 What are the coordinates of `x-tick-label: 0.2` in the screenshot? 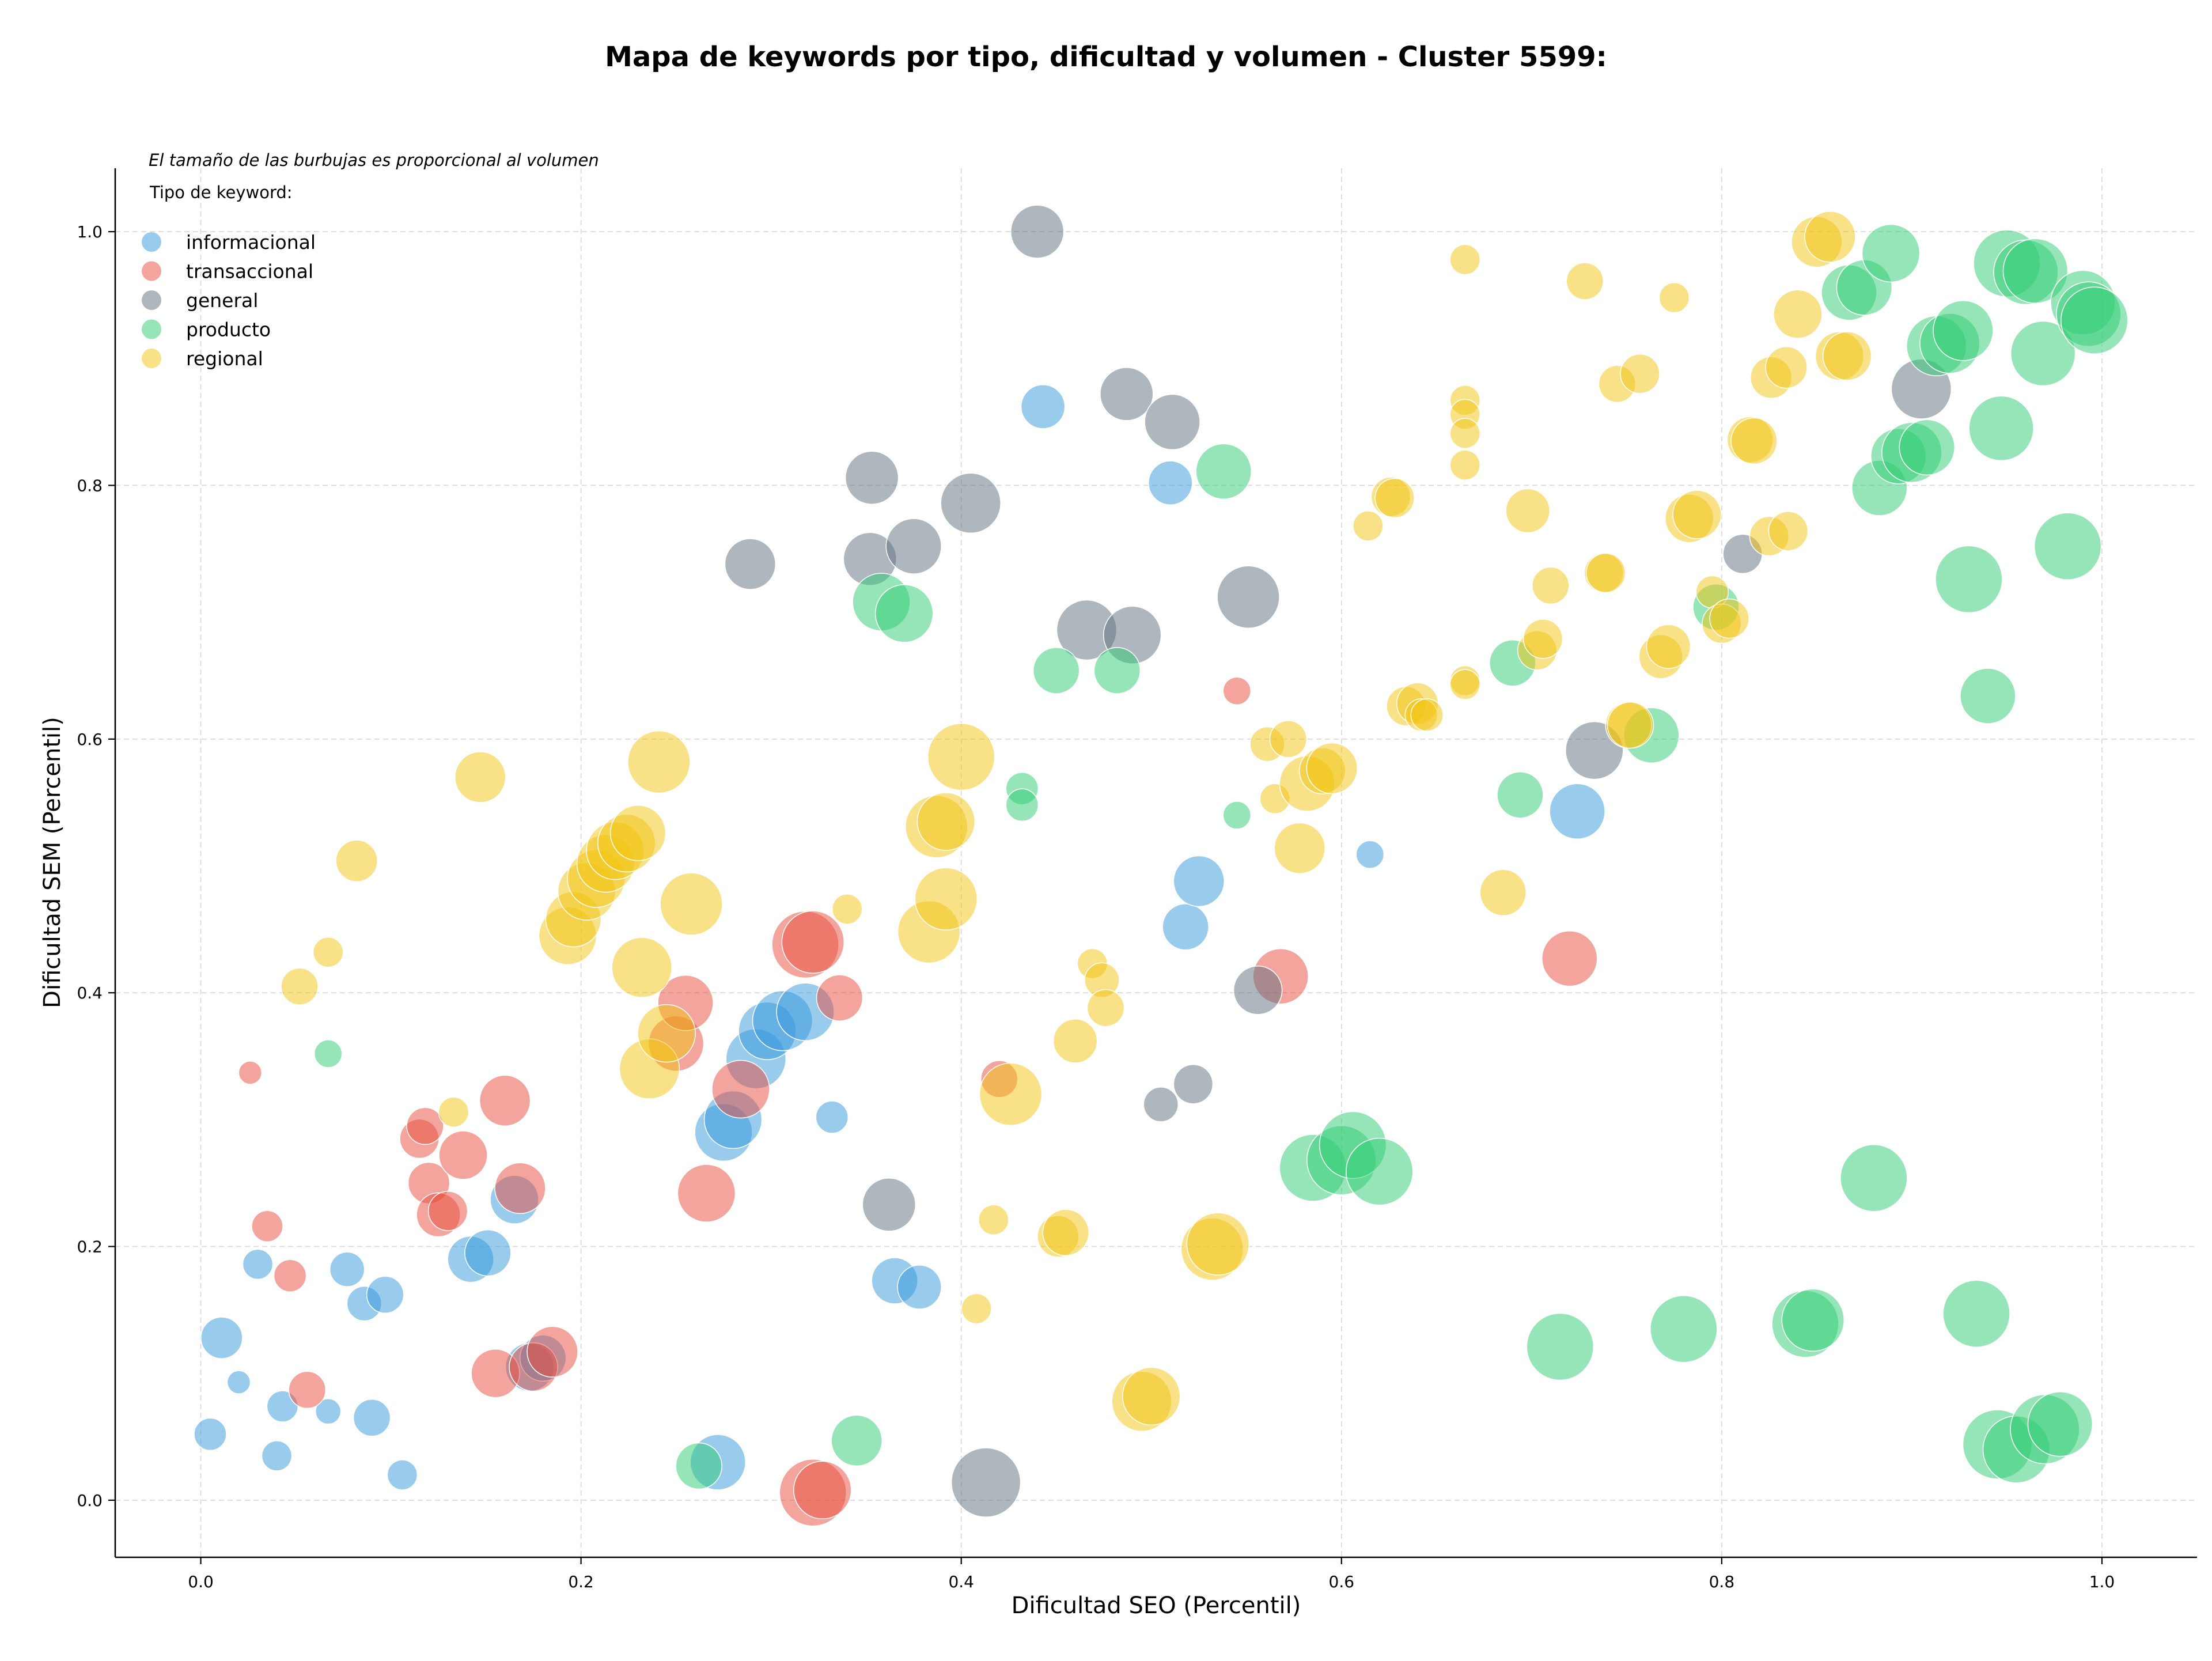 It's located at (581, 1581).